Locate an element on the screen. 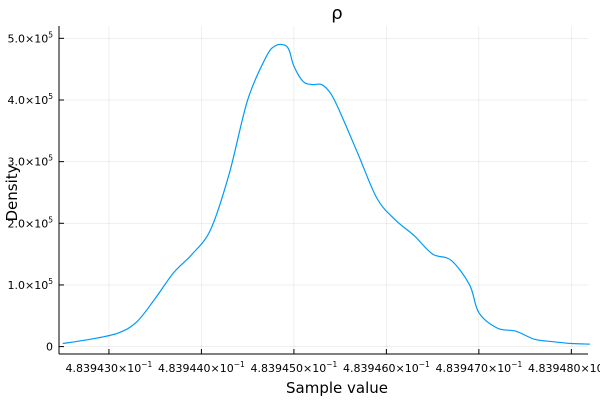 The height and width of the screenshot is (400, 600). y-tick-mantissa: 1.0×10 is located at coordinates (28, 285).